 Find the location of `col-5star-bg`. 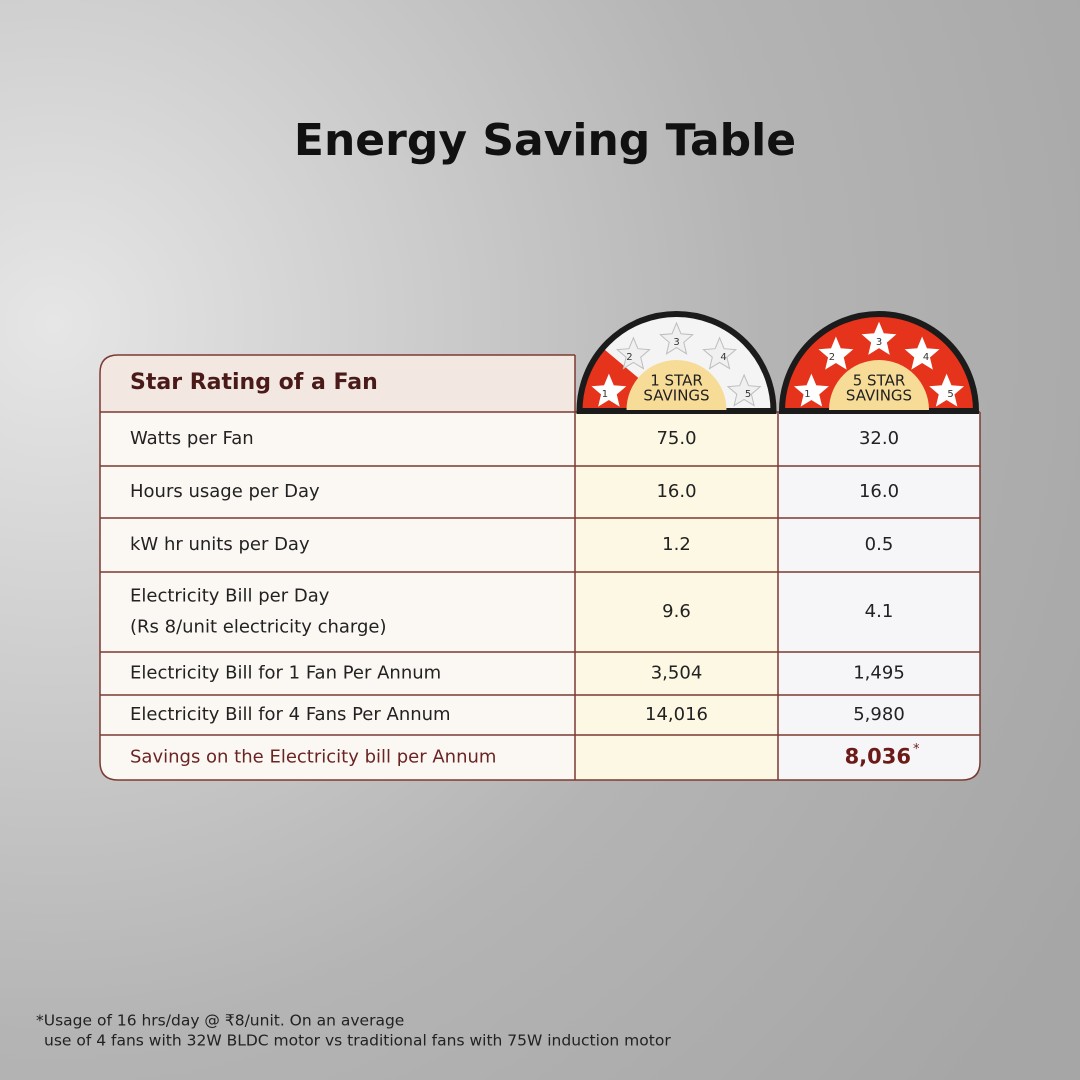

col-5star-bg is located at coordinates (879, 596).